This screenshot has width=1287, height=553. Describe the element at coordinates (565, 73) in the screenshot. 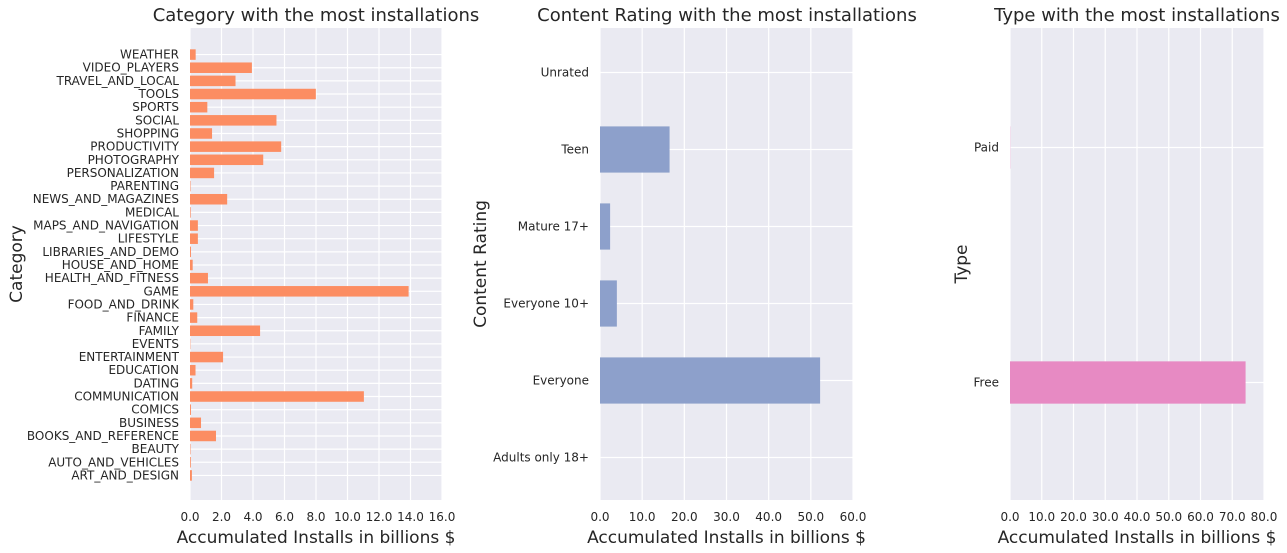

I see `y-tick-label: Unrated` at that location.